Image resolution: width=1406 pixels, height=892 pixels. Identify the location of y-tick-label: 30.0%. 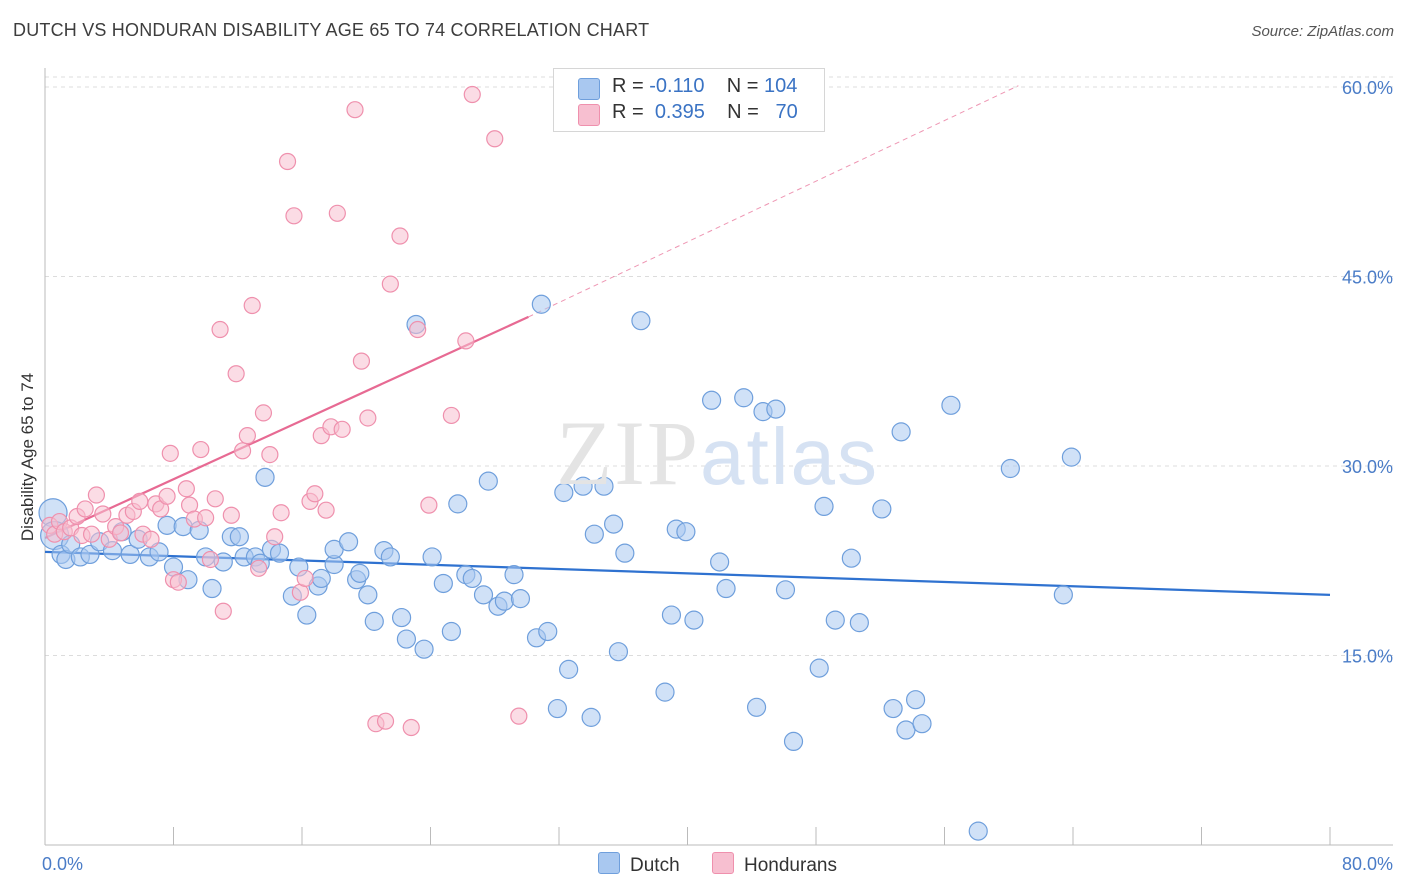
(1367, 467).